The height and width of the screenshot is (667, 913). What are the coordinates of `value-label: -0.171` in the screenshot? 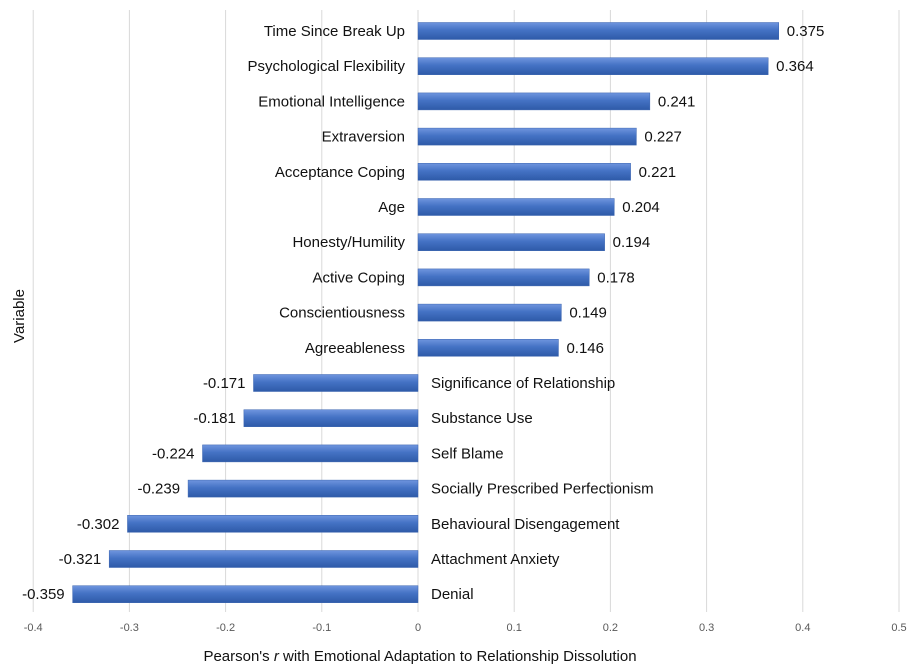 It's located at (224, 383).